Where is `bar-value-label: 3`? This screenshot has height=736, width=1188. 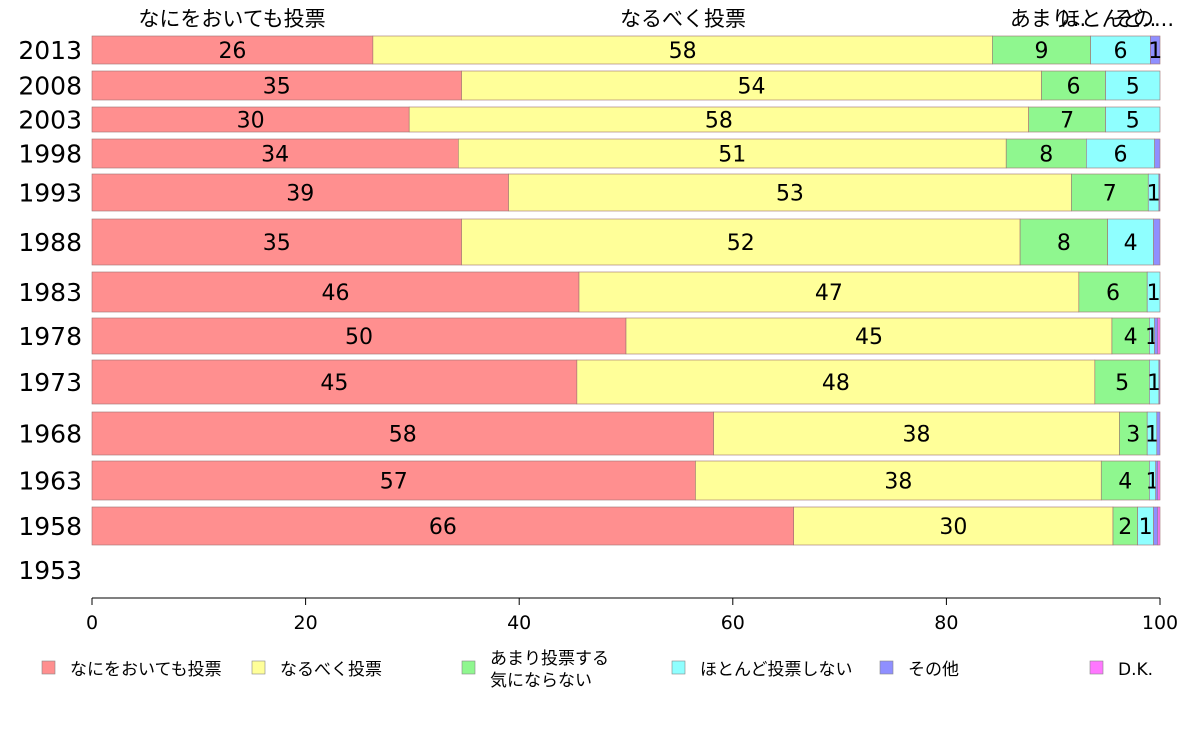
bar-value-label: 3 is located at coordinates (1133, 435).